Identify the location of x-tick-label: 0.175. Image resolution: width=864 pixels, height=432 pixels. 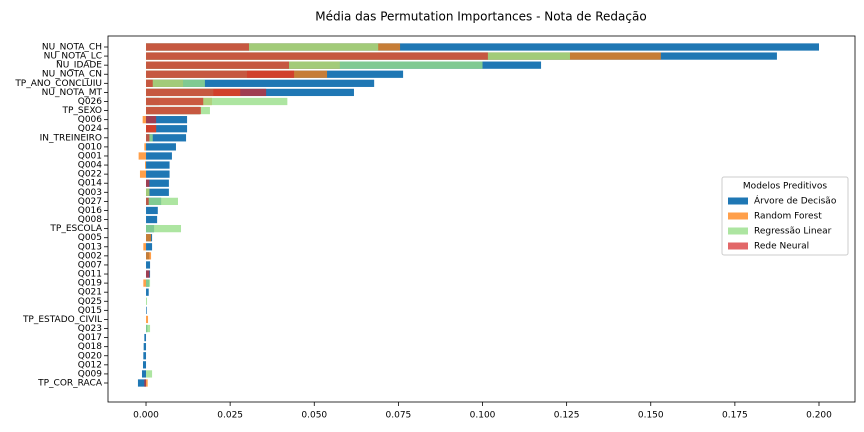
(735, 416).